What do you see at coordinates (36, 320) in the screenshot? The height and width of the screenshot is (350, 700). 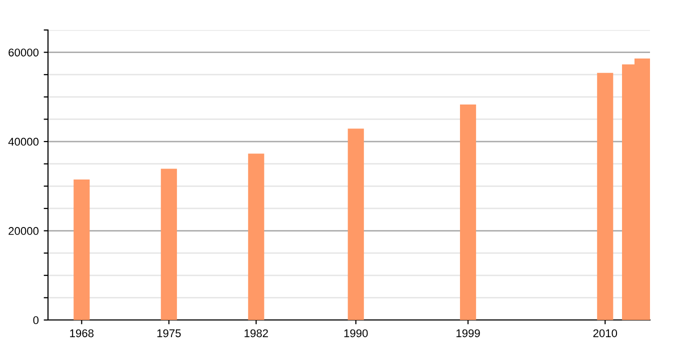 I see `y-tick-label: 0` at bounding box center [36, 320].